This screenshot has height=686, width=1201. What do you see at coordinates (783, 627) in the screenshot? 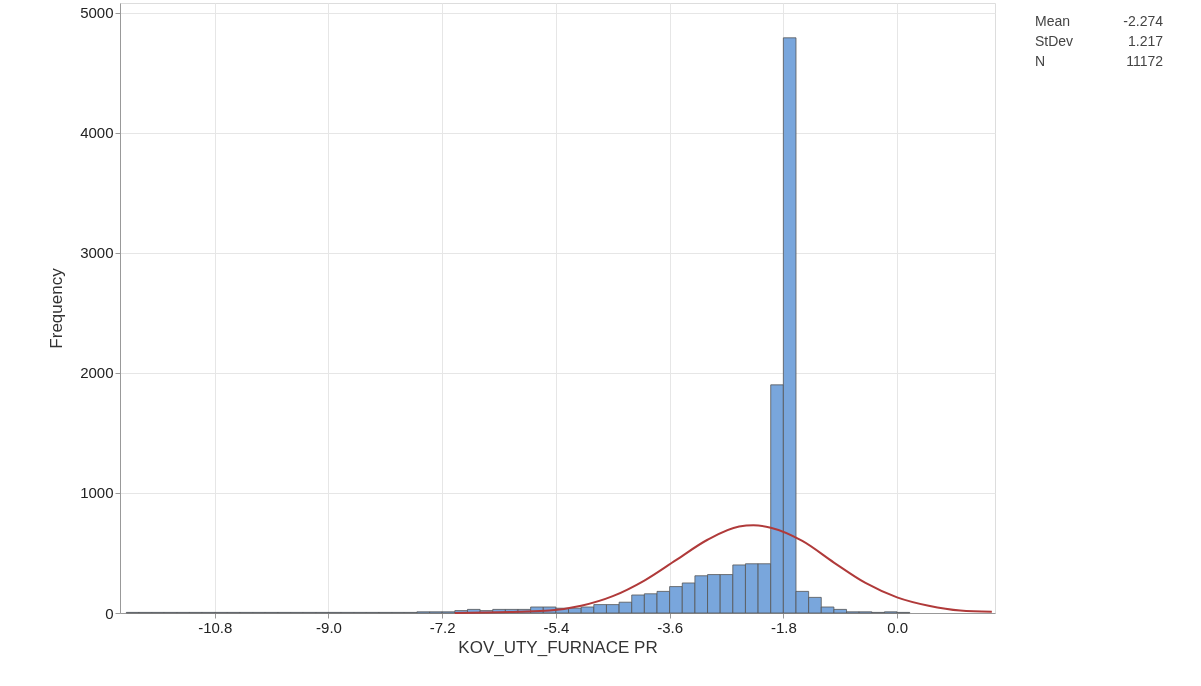
I see `x-tick-label: -1.8` at bounding box center [783, 627].